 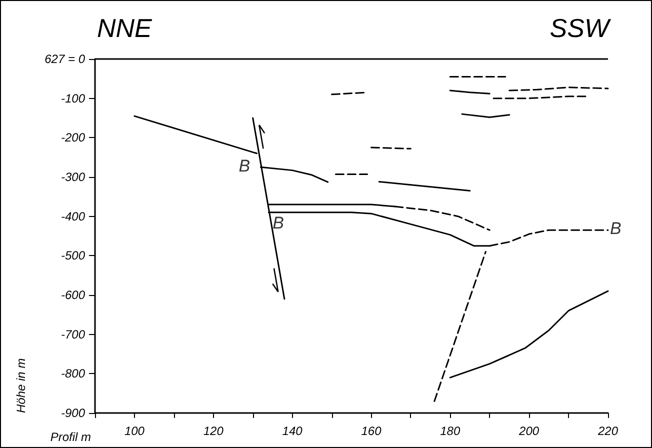 I want to click on x-tick-label: 120, so click(x=213, y=431).